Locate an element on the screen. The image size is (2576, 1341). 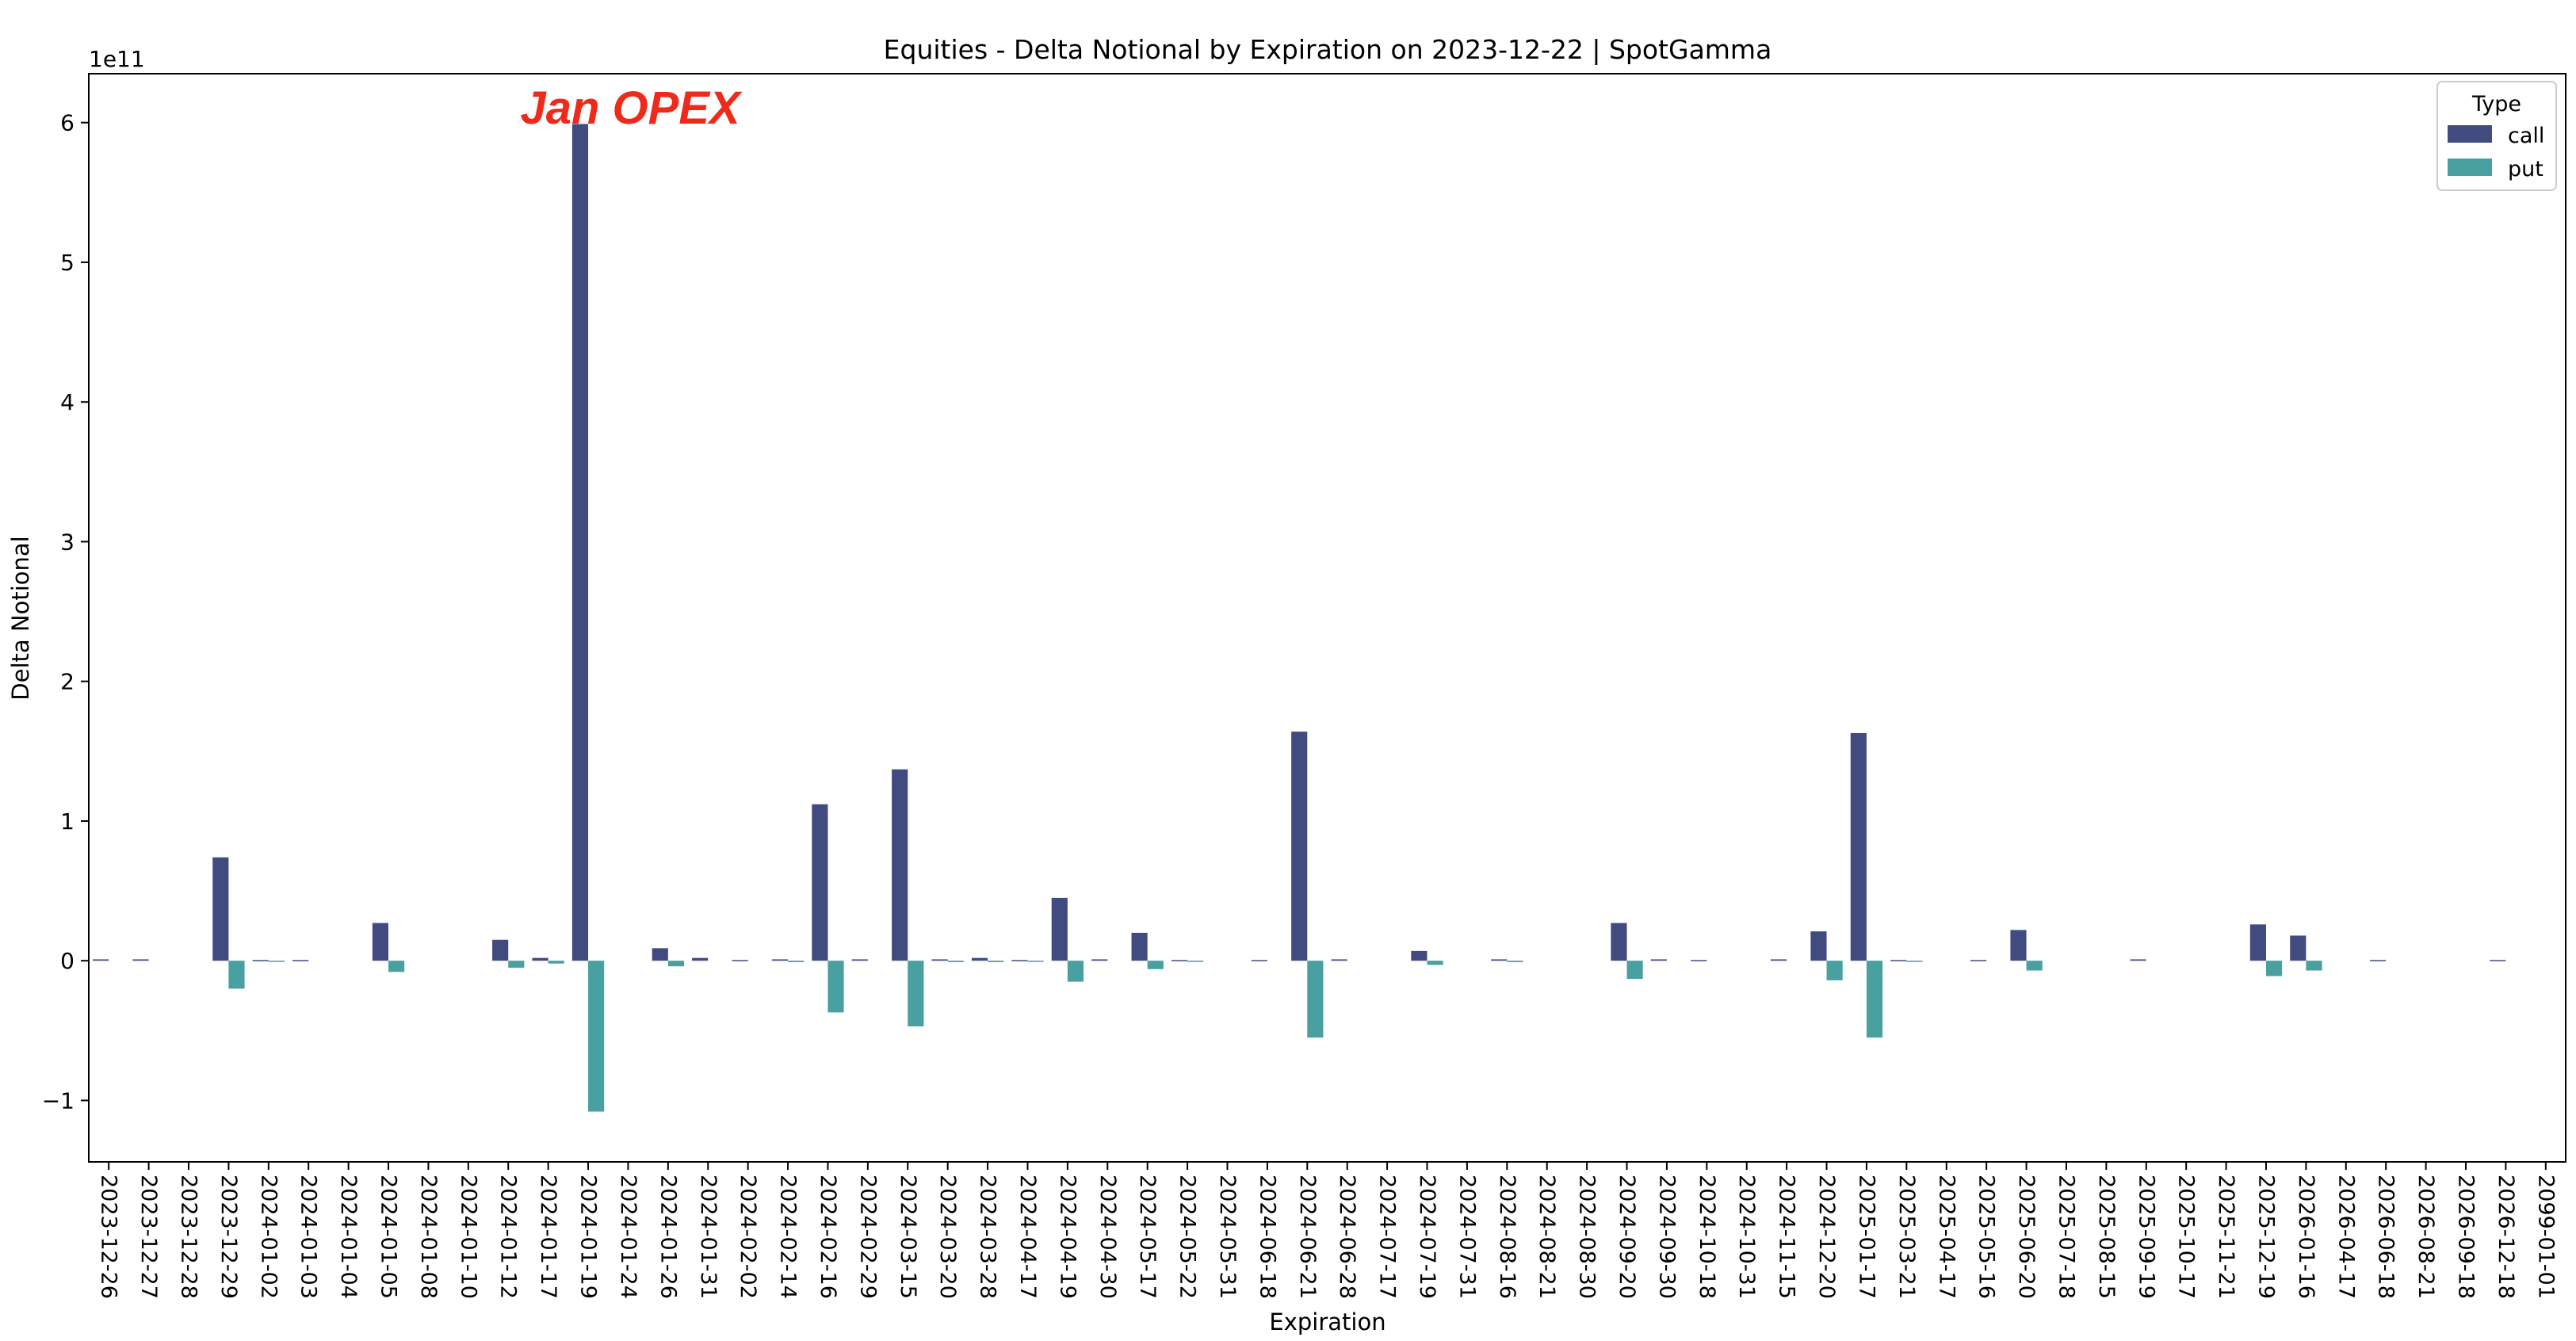
y-tick-label: 2 is located at coordinates (67, 682).